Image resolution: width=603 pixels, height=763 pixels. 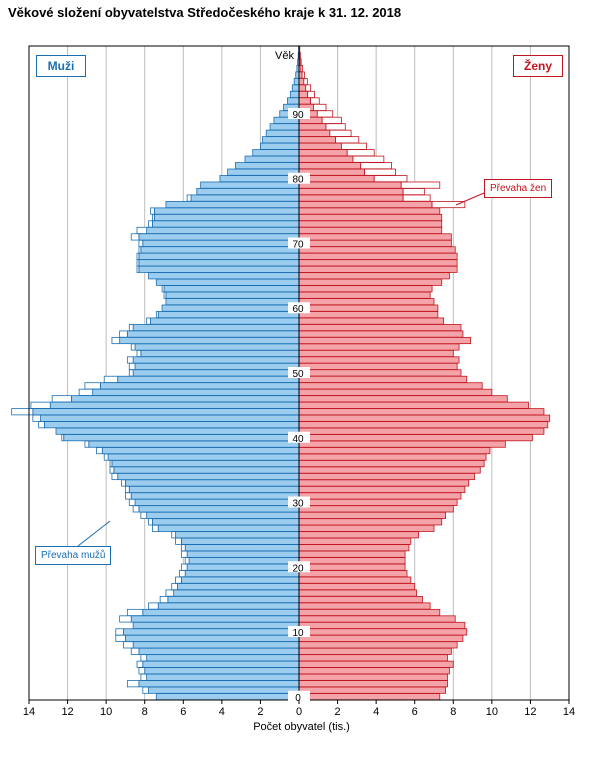 I want to click on annotation-men-surplus: Převaha mužů, so click(x=73, y=555).